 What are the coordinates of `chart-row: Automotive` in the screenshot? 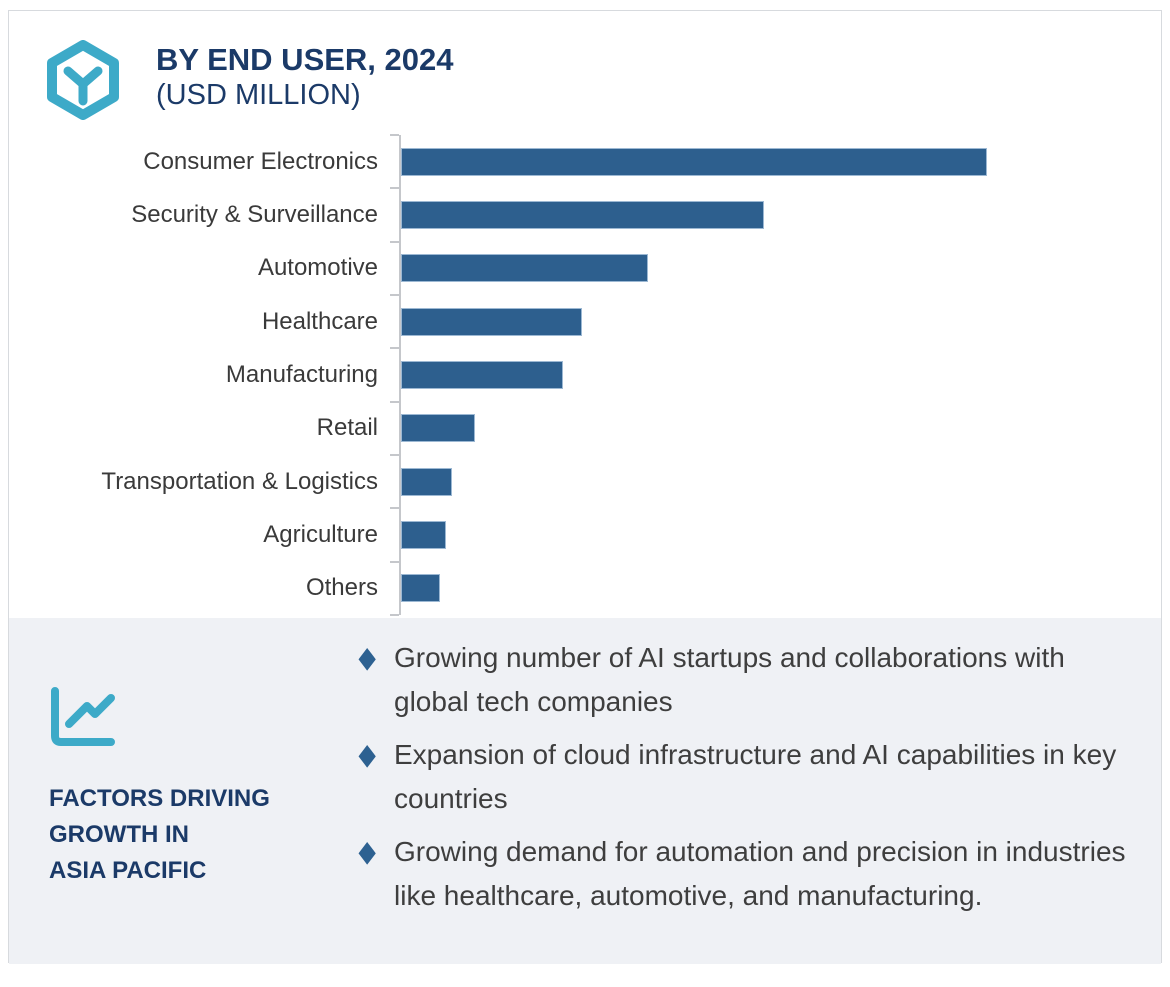 It's located at (579, 268).